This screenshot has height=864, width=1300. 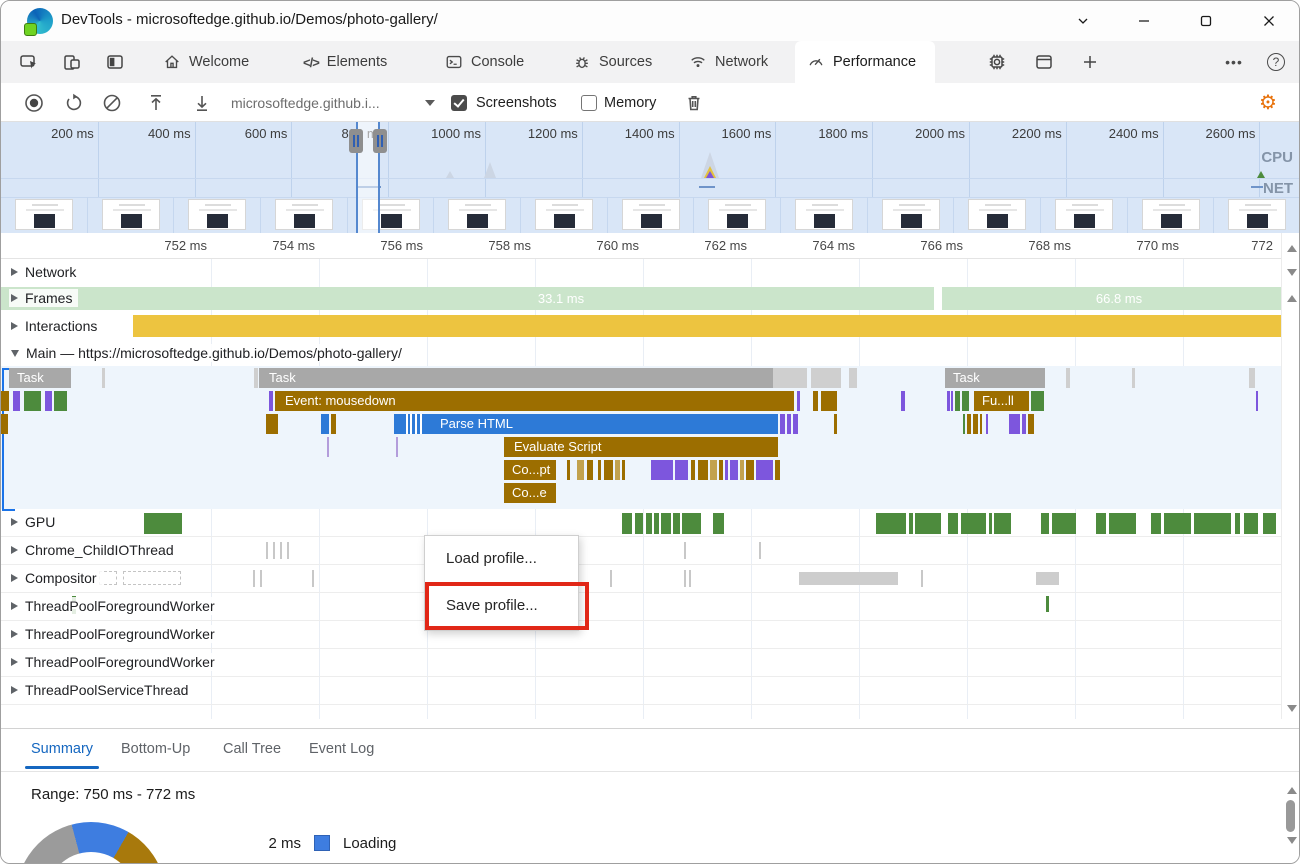 I want to click on trash-icon, so click(x=694, y=103).